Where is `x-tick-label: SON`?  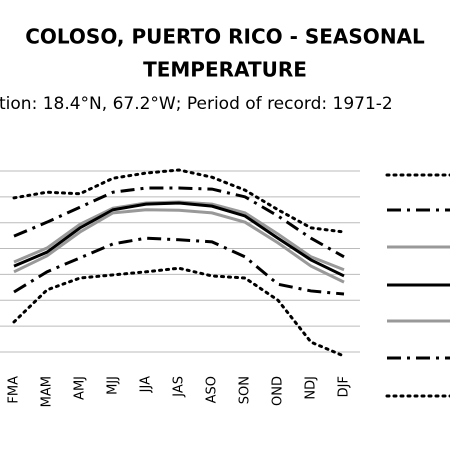 x-tick-label: SON is located at coordinates (245, 390).